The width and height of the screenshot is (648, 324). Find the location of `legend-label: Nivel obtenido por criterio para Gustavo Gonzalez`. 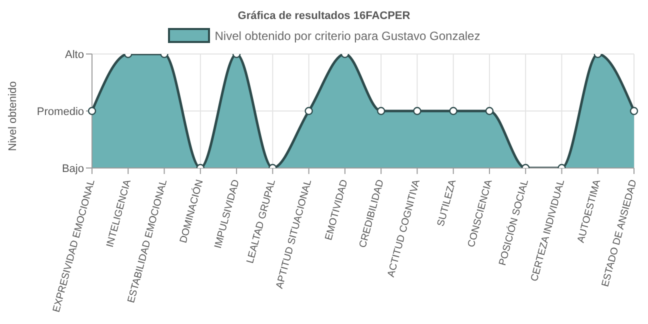

legend-label: Nivel obtenido por criterio para Gustavo Gonzalez is located at coordinates (347, 35).